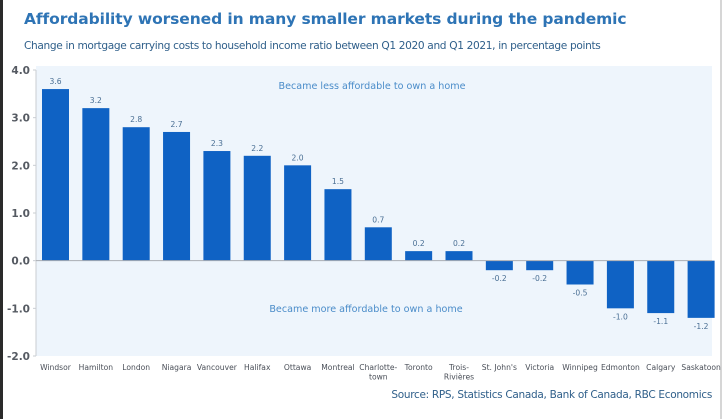 The height and width of the screenshot is (419, 722). Describe the element at coordinates (378, 219) in the screenshot. I see `data-label: 0.7` at that location.